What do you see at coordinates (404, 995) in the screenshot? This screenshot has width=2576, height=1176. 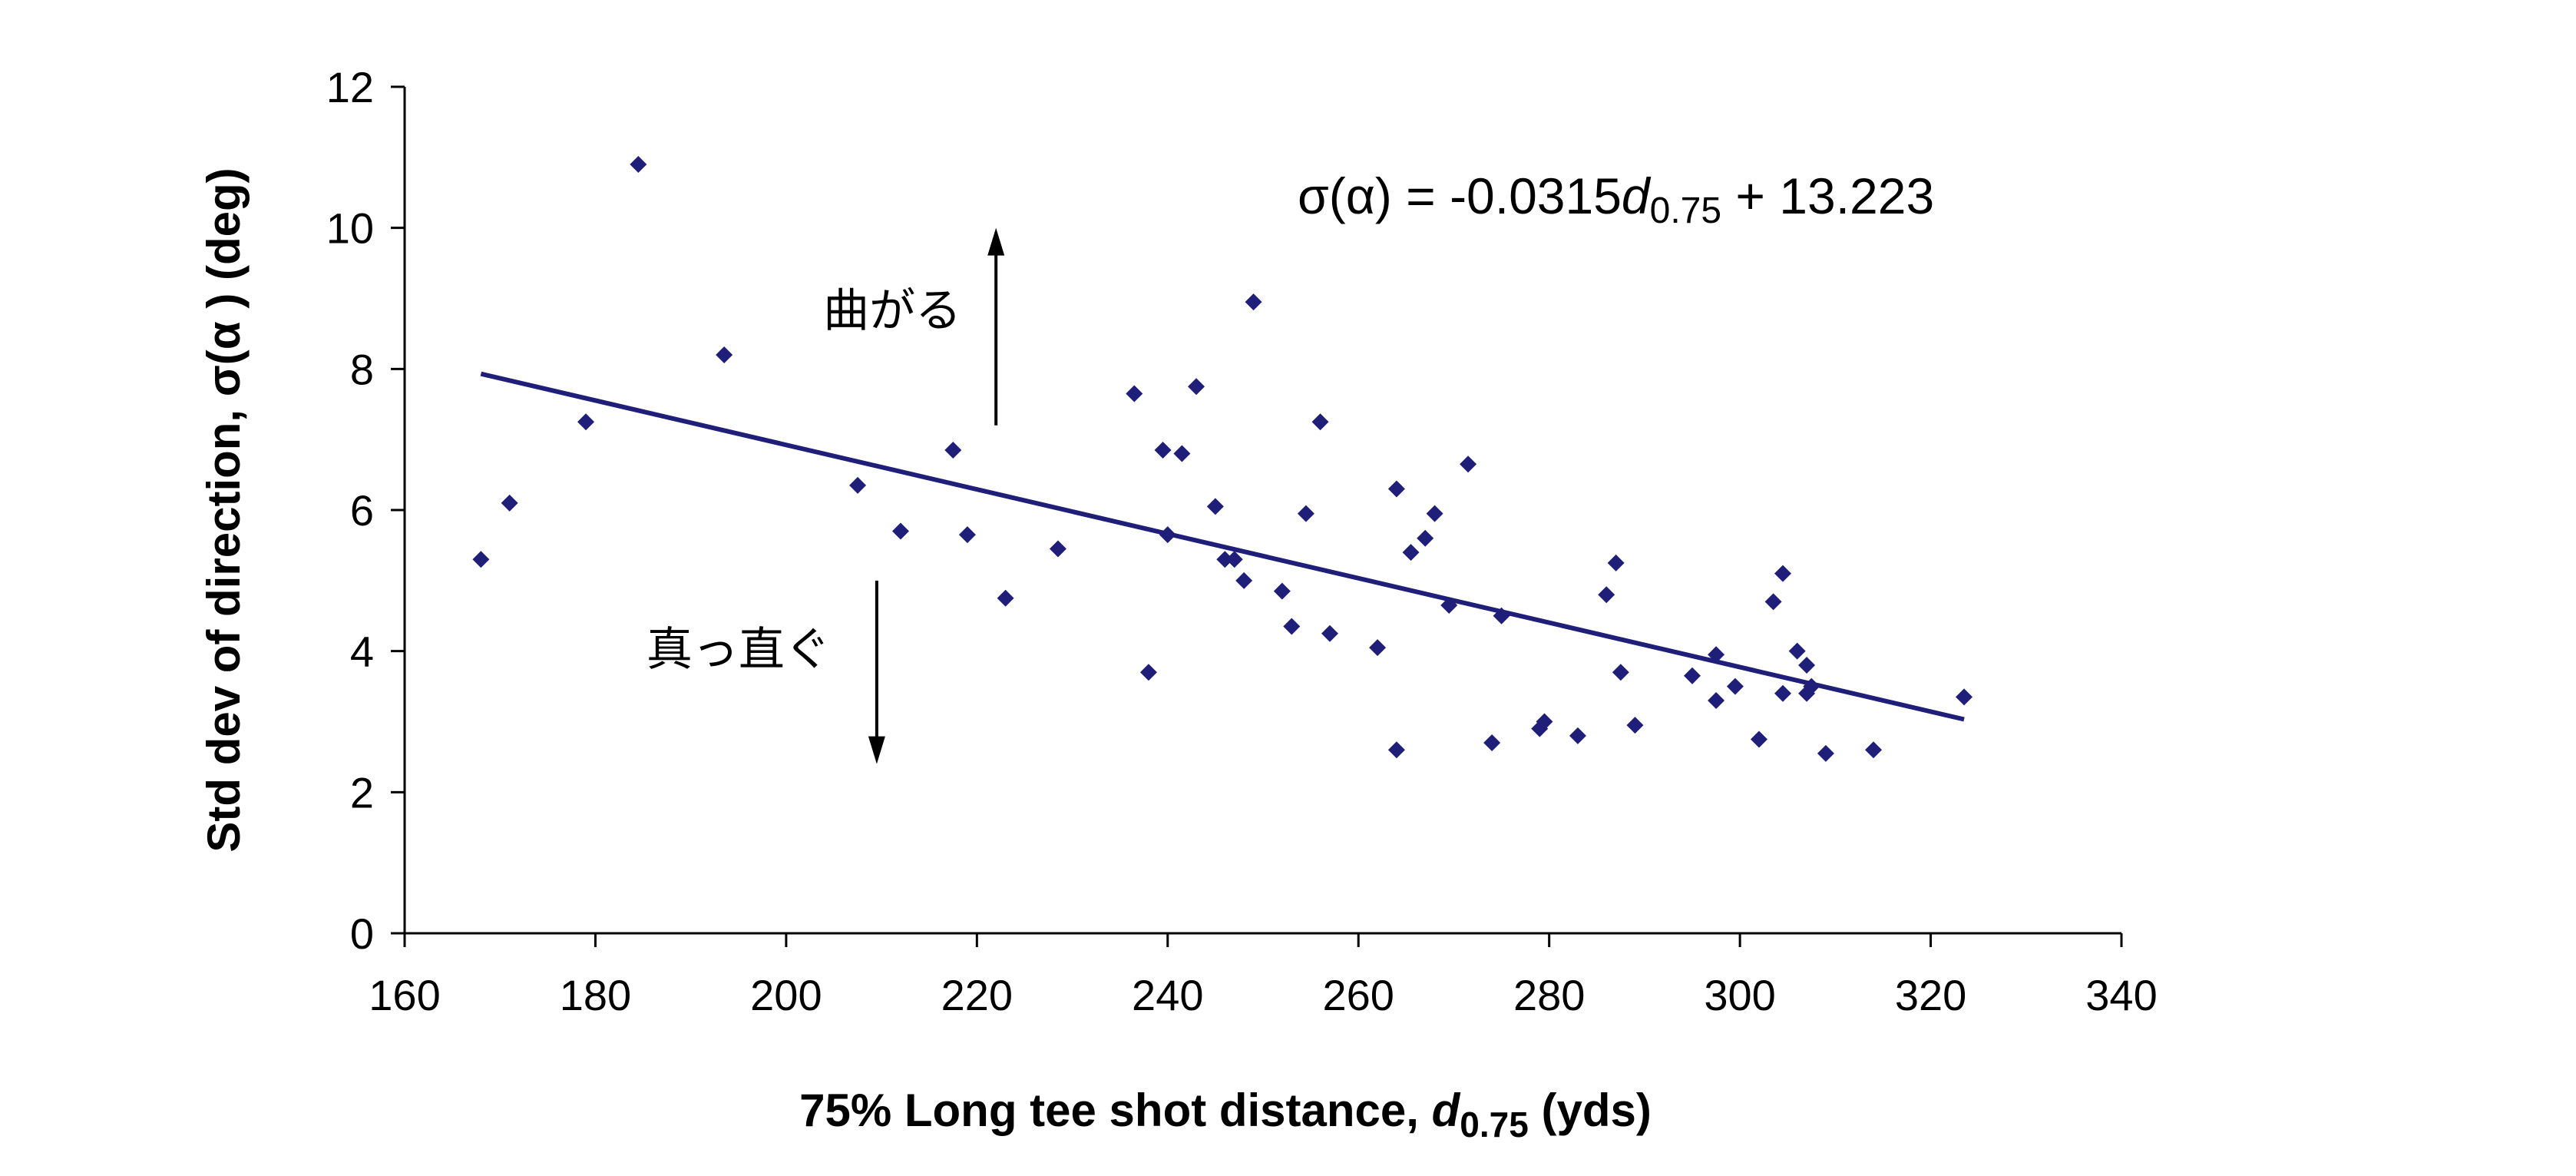 I see `x-tick-label: 160` at bounding box center [404, 995].